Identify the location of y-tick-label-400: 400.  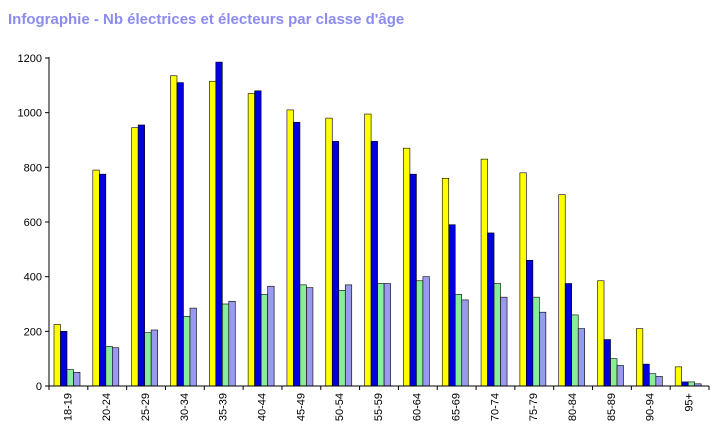
(33, 278).